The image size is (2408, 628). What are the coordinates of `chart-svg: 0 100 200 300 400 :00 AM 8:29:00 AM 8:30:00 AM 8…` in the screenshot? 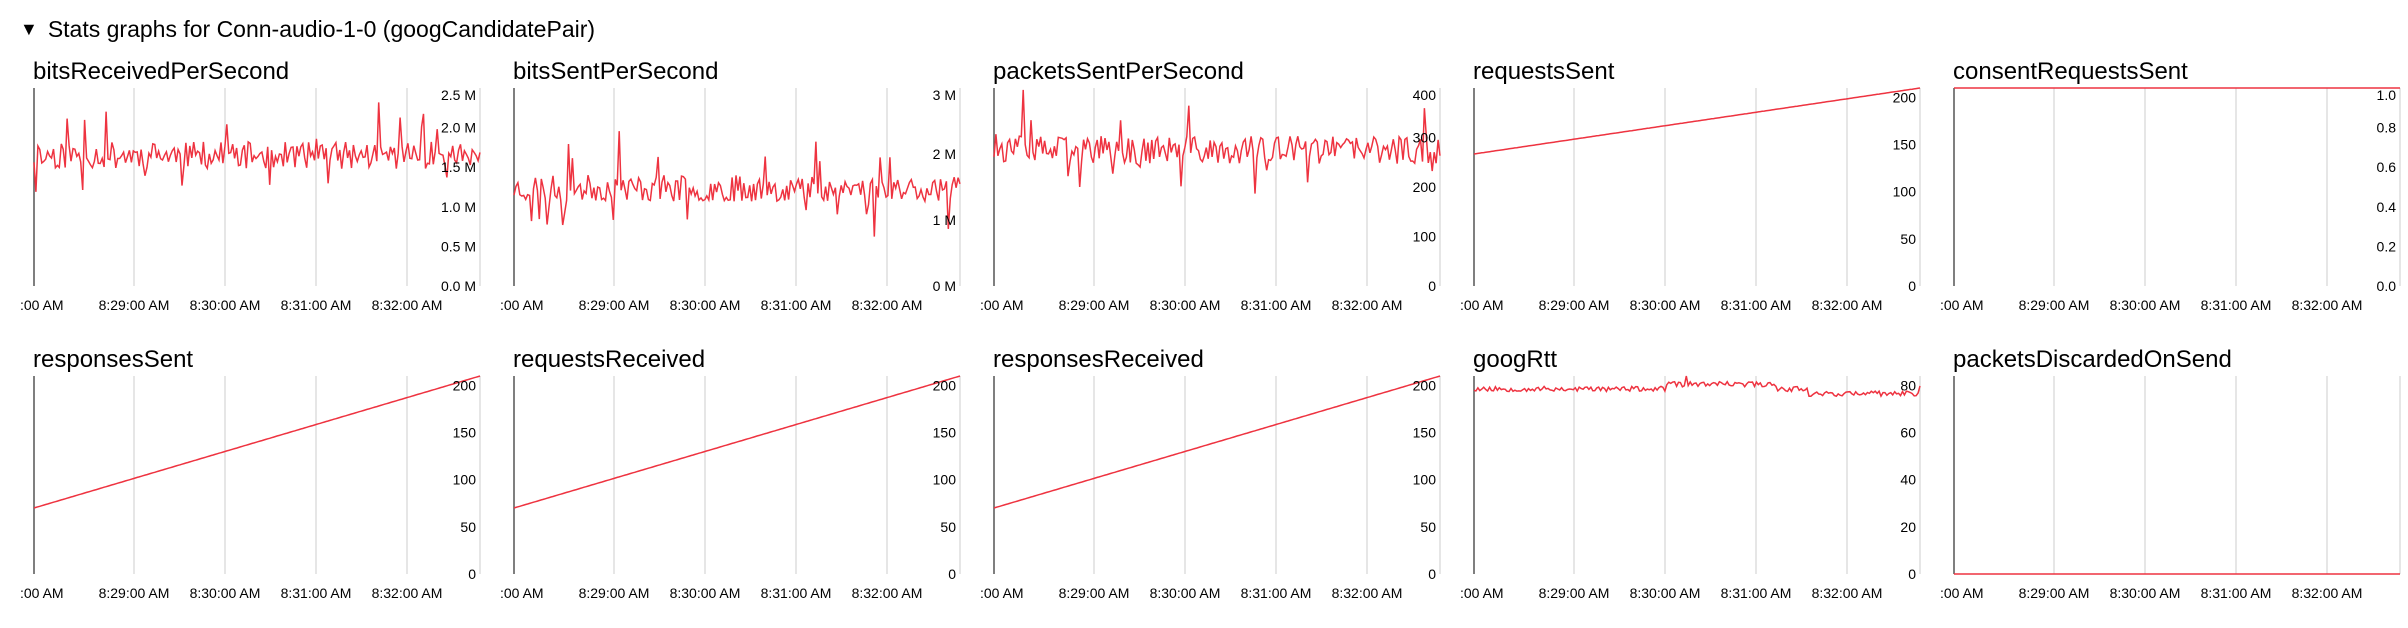 It's located at (1210, 200).